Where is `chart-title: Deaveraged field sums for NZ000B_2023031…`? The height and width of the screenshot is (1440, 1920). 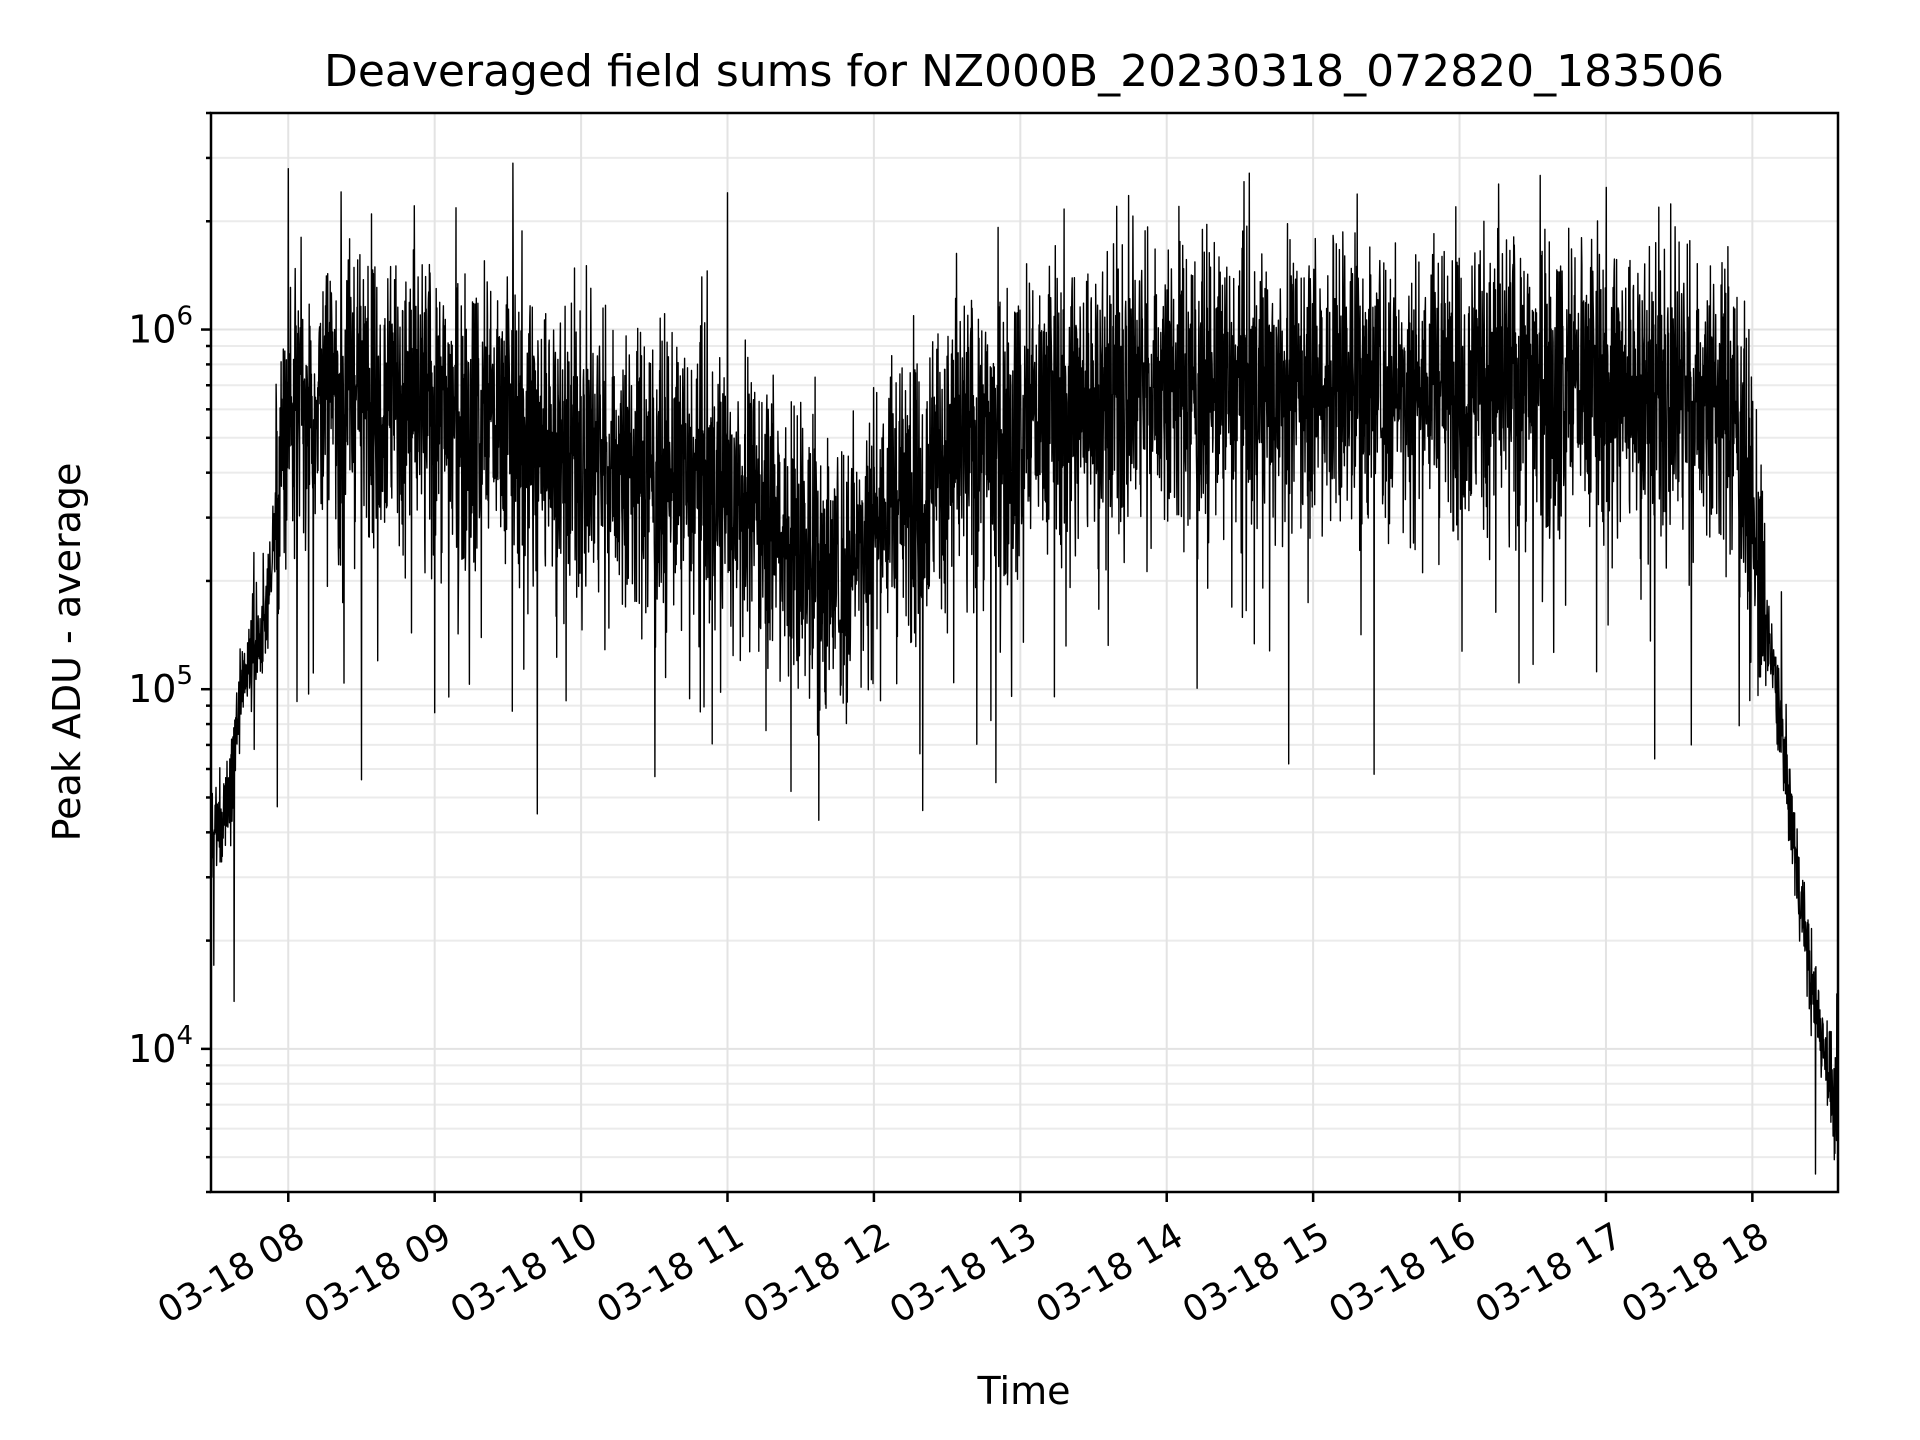 chart-title: Deaveraged field sums for NZ000B_2023031… is located at coordinates (1024, 71).